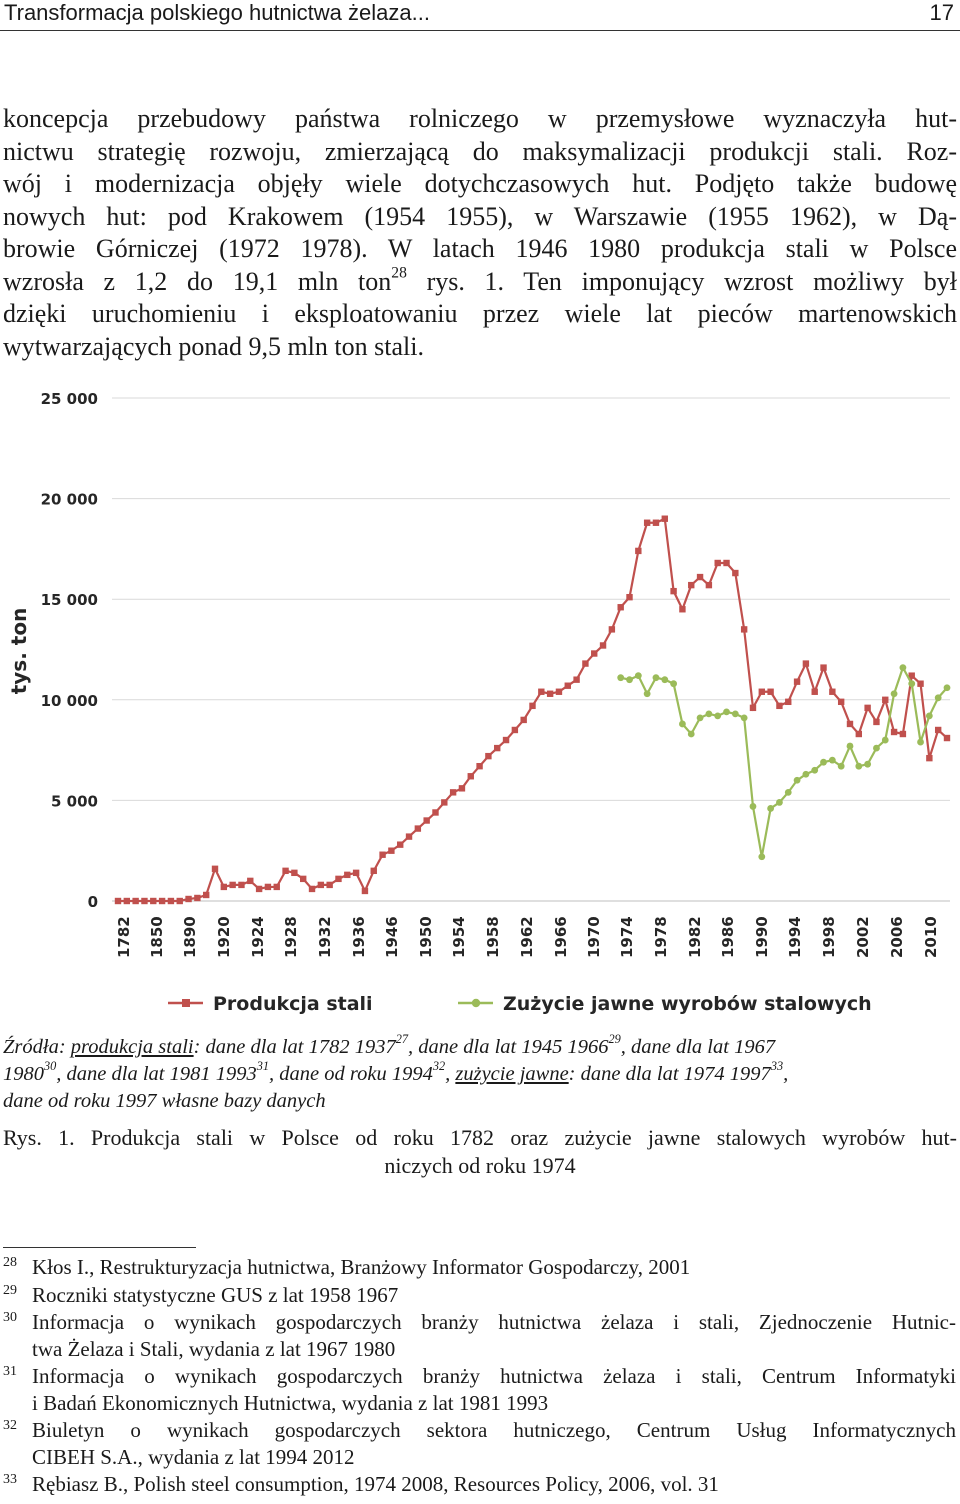 This screenshot has width=960, height=1504. What do you see at coordinates (399, 273) in the screenshot?
I see `footnote-ref: 28` at bounding box center [399, 273].